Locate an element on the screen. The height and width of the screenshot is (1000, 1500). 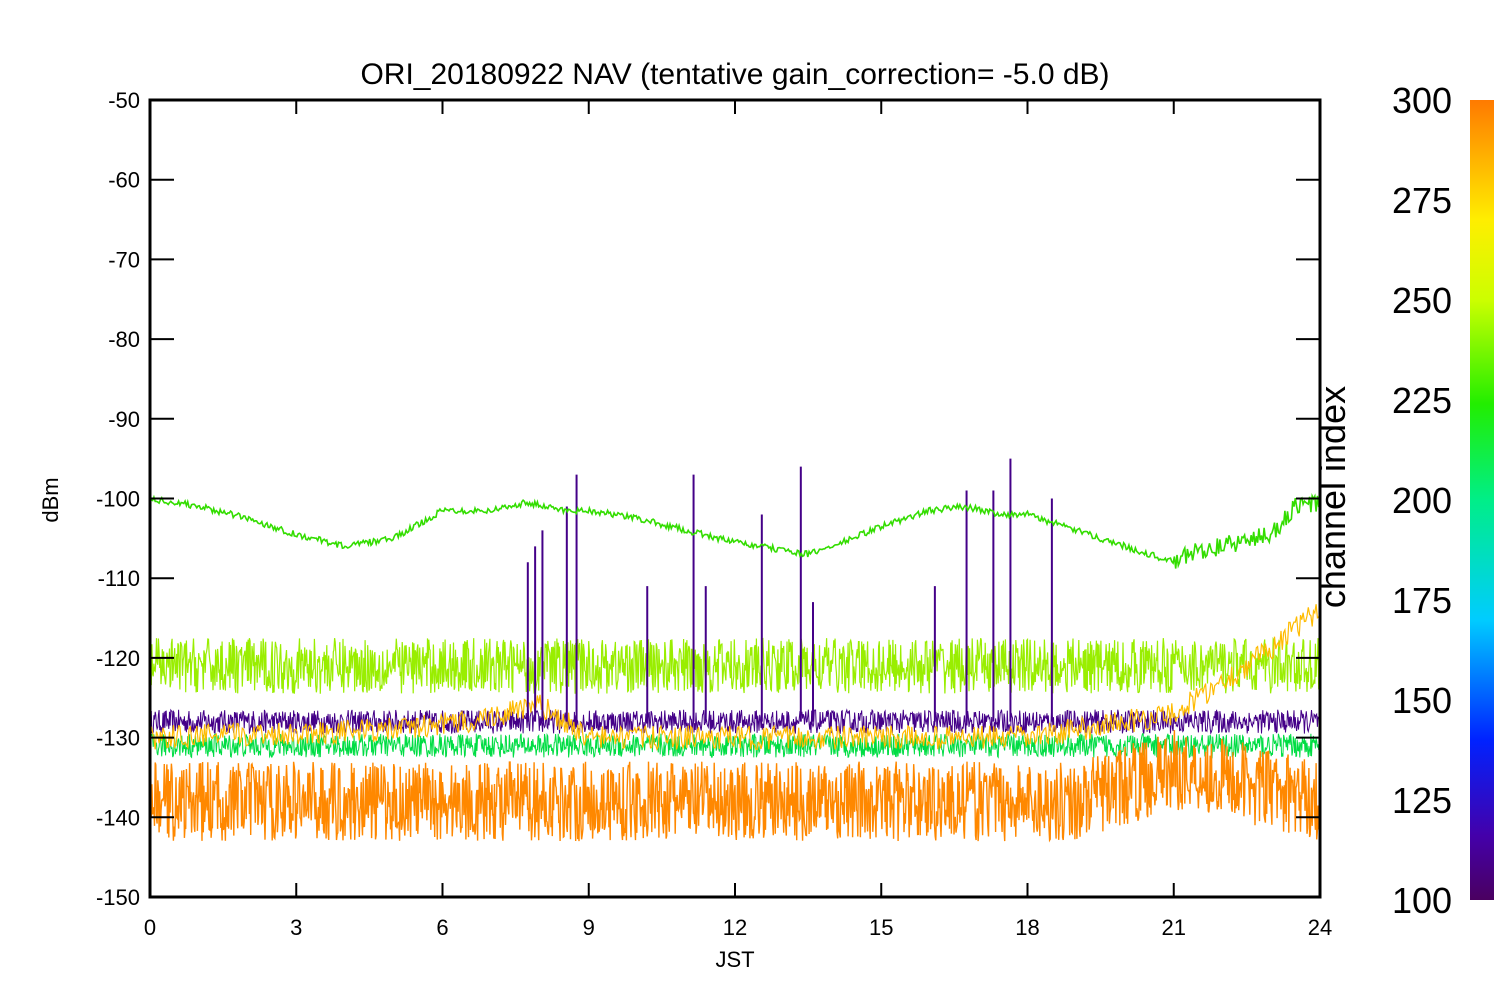
colorbar-tick-label: 175 is located at coordinates (1422, 600).